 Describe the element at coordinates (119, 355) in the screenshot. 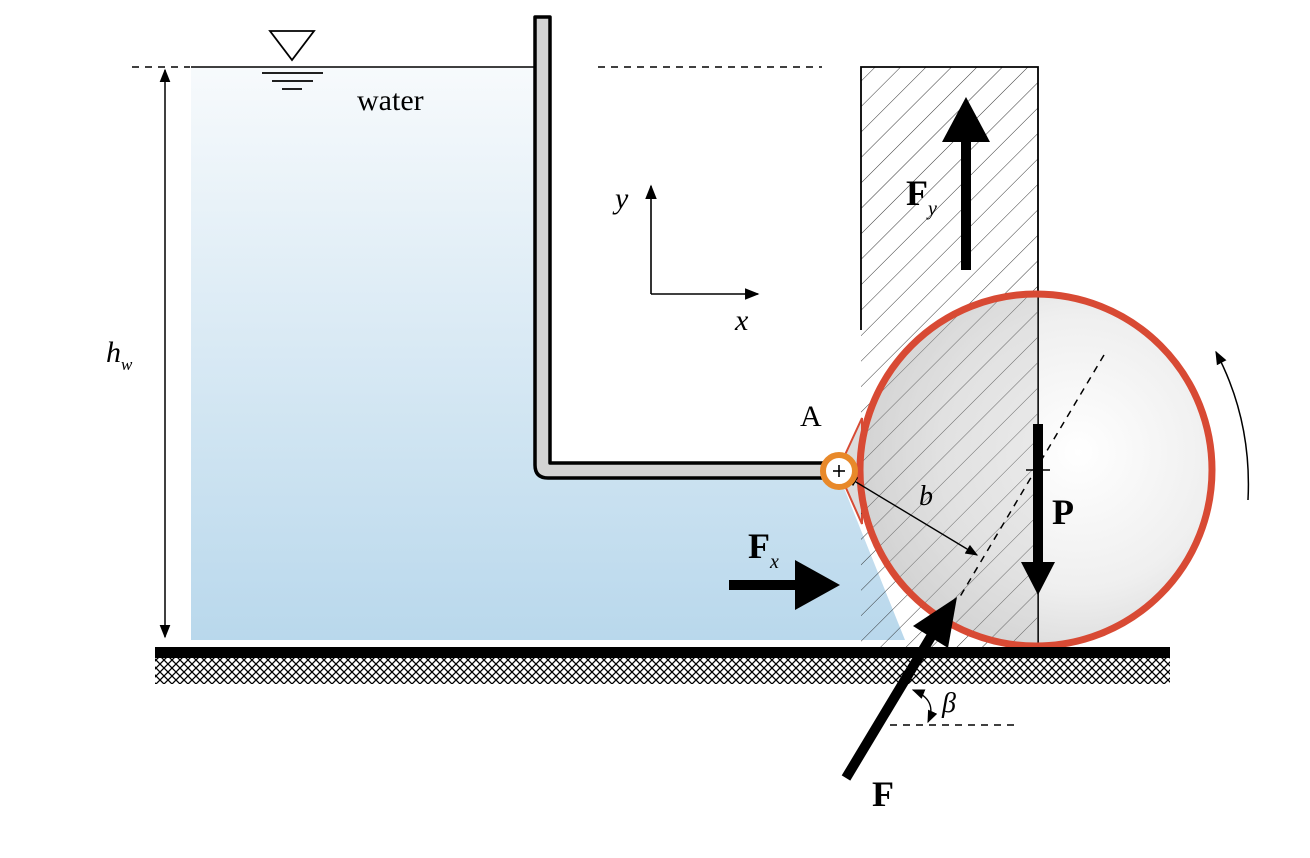

I see `height-label: hw` at that location.